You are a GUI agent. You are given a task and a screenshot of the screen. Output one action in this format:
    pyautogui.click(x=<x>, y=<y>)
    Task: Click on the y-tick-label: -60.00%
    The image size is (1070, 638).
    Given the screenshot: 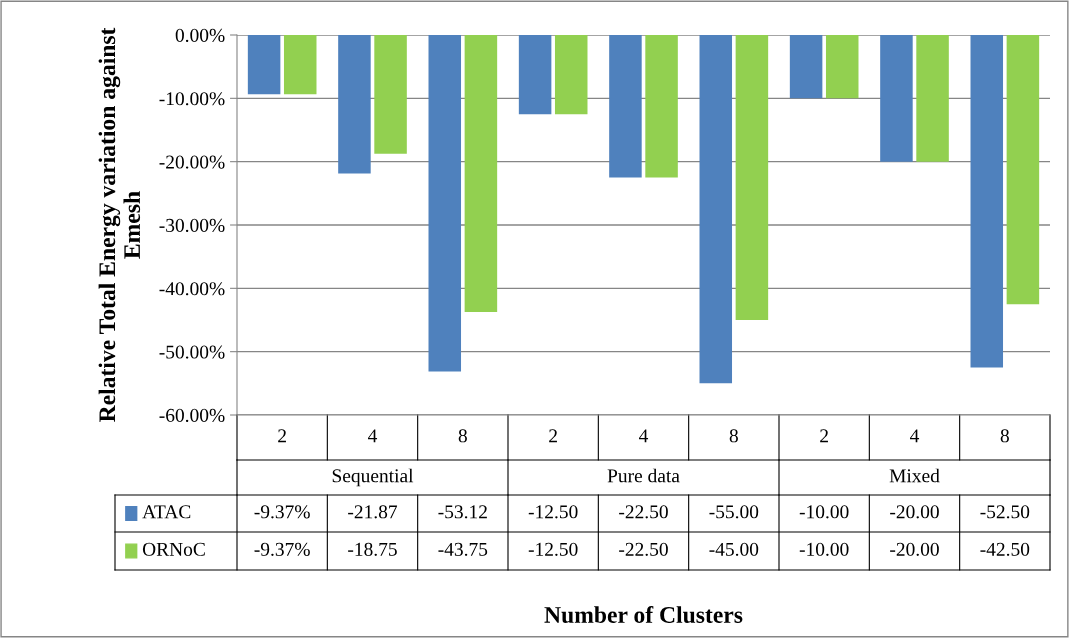 What is the action you would take?
    pyautogui.click(x=192, y=415)
    